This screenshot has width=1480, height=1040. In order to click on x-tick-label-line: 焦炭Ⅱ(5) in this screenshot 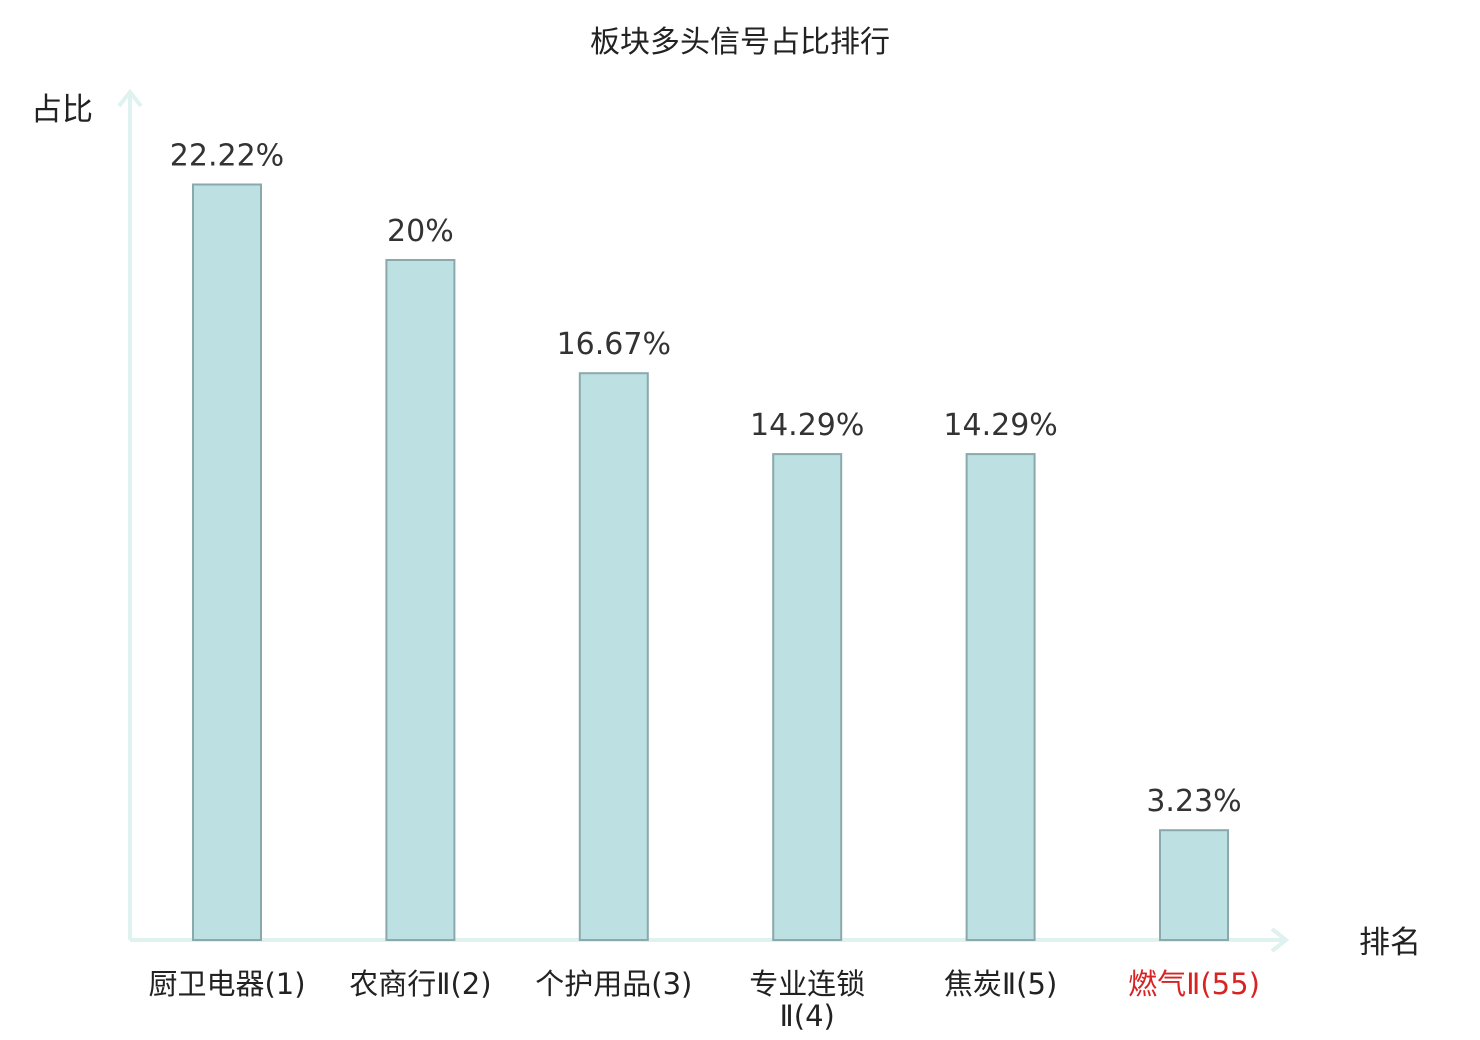, I will do `click(1000, 984)`.